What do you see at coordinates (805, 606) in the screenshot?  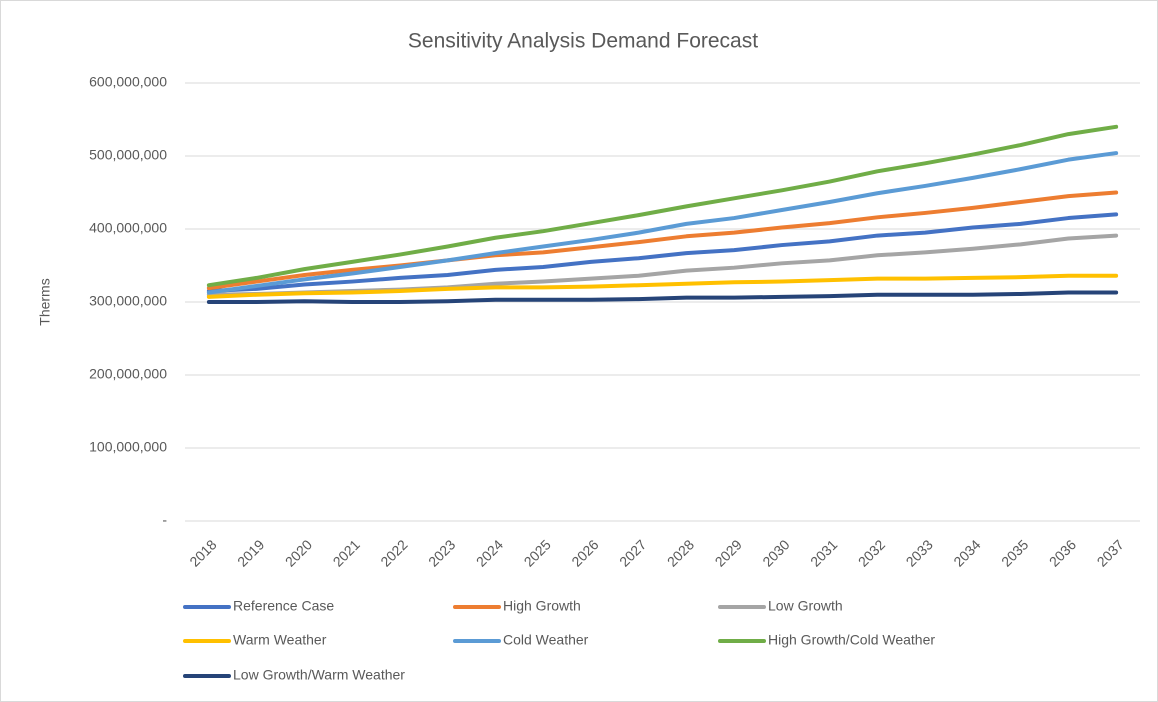 I see `legend-label: Low Growth` at bounding box center [805, 606].